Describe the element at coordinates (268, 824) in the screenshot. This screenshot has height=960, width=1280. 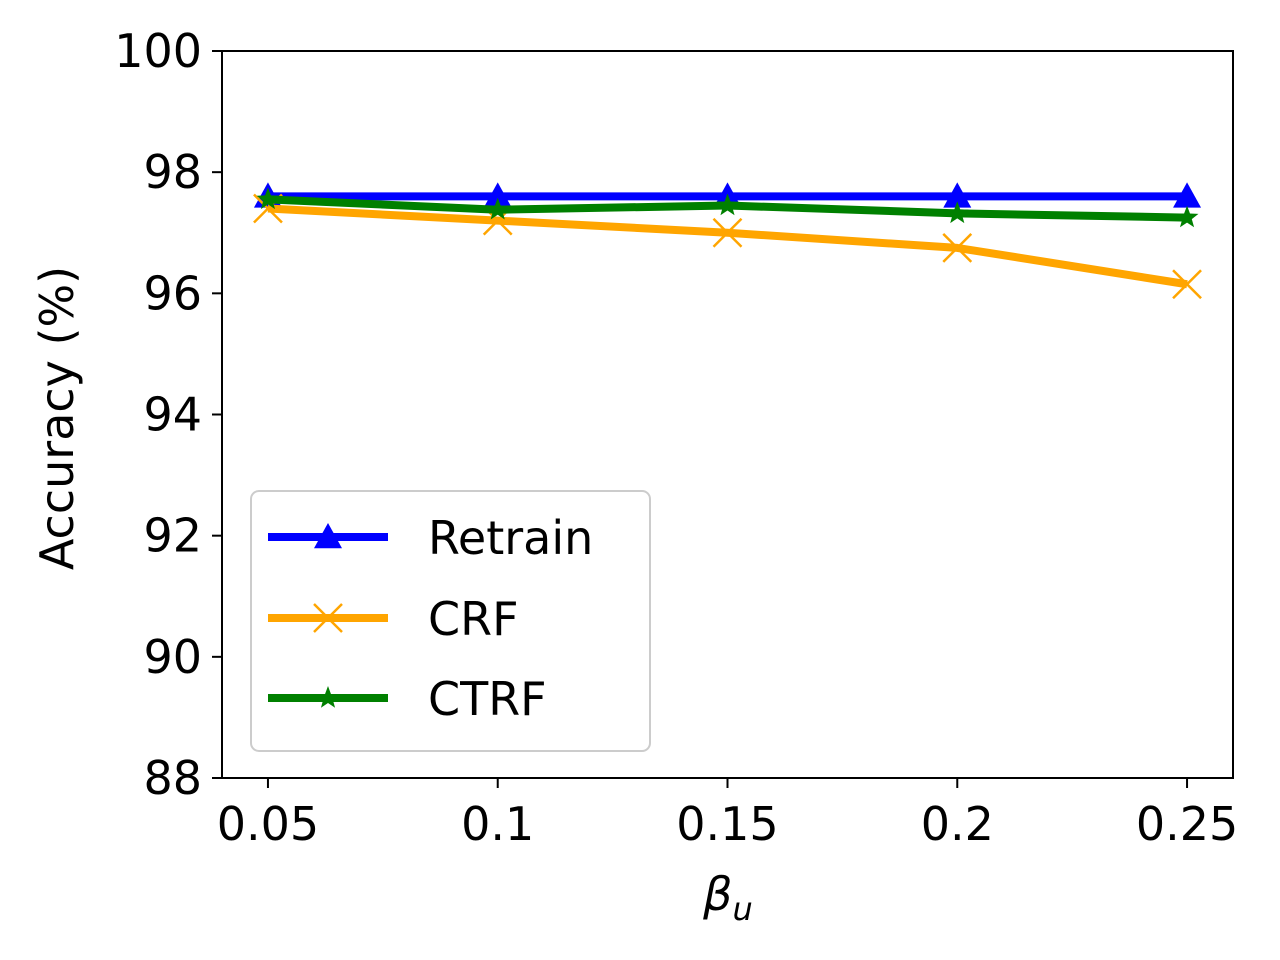
I see `x-tick-label: 0.05` at that location.